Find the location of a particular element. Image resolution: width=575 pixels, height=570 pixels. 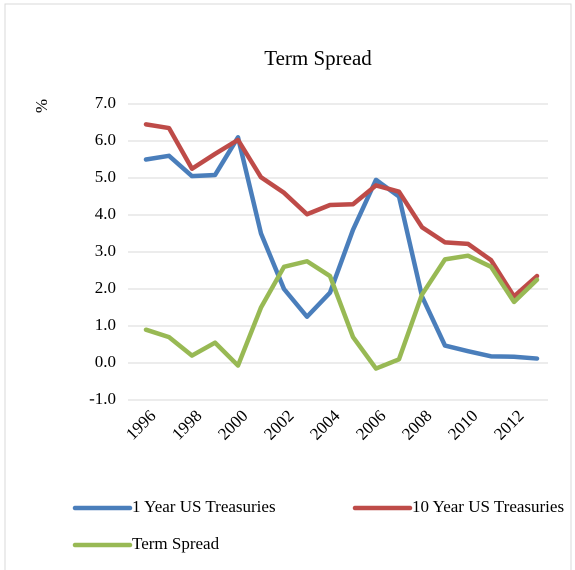

x-tick-label: 2012 is located at coordinates (508, 424).